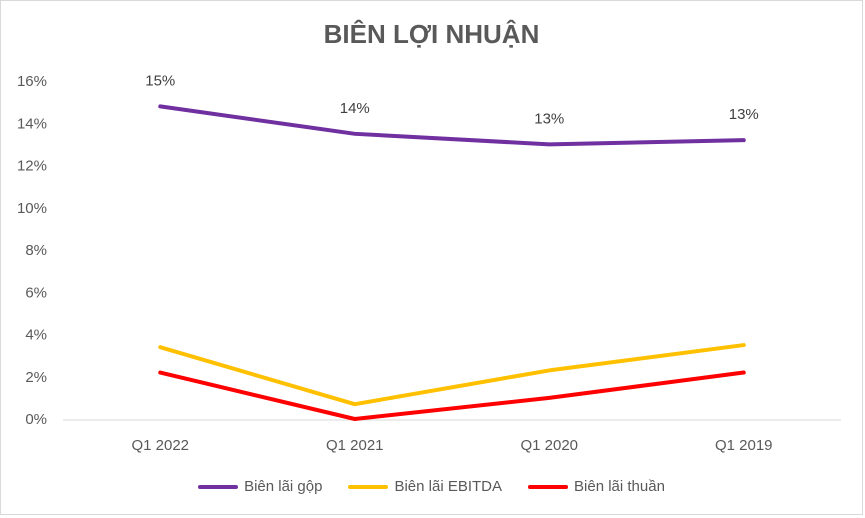  Describe the element at coordinates (283, 486) in the screenshot. I see `legend-label-gross: Biên lãi gộp` at that location.